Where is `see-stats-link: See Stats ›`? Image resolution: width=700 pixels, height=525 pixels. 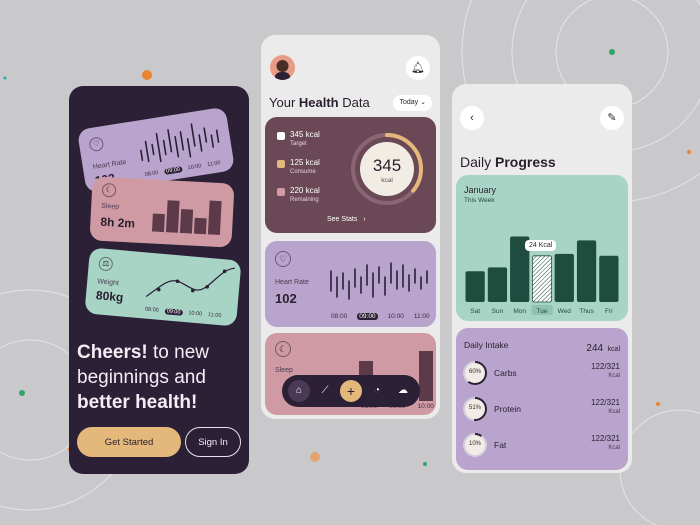 see-stats-link: See Stats › is located at coordinates (346, 219).